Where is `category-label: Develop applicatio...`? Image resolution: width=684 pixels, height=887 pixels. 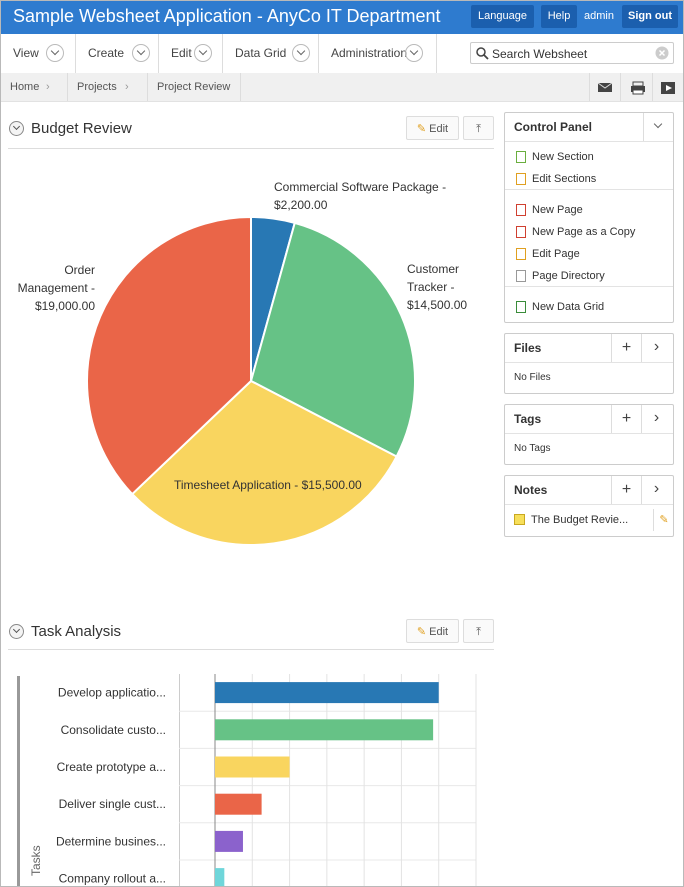
category-label: Develop applicatio... is located at coordinates (112, 693).